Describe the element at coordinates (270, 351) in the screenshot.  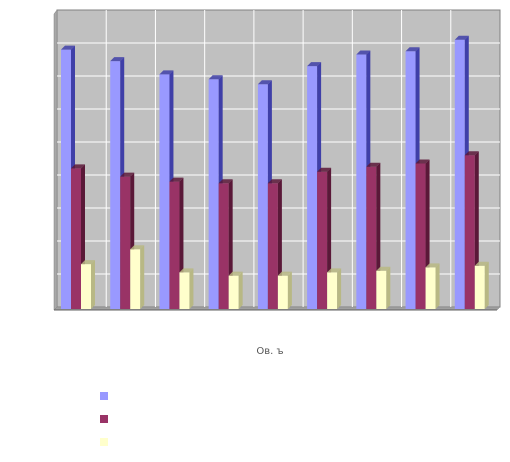
I see `x-axis-caption: Ов. ъ` at that location.